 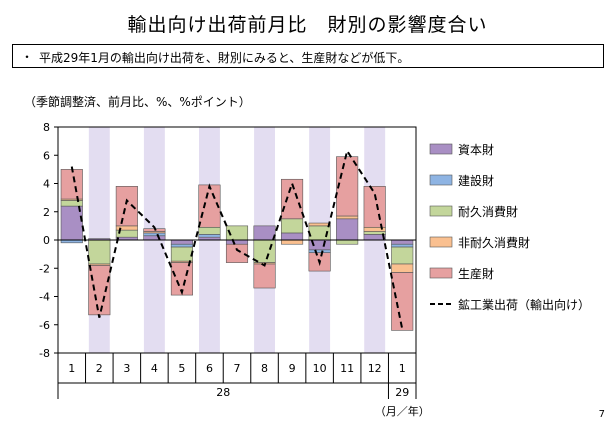 I want to click on y-tick-label: 0, so click(x=46, y=240).